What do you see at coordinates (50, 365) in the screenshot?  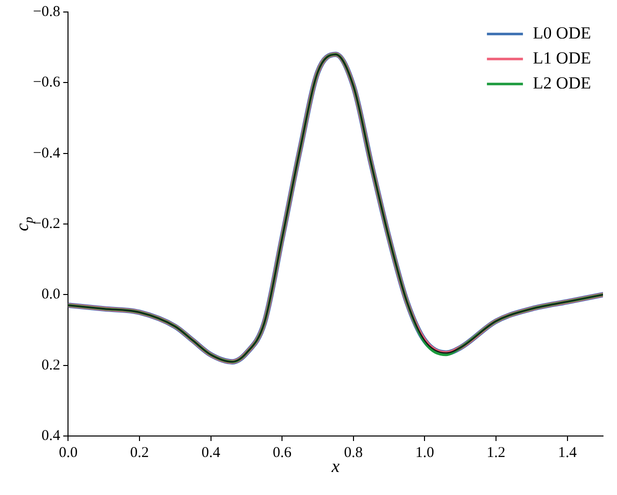 I see `y-tick-label: 0.2` at bounding box center [50, 365].